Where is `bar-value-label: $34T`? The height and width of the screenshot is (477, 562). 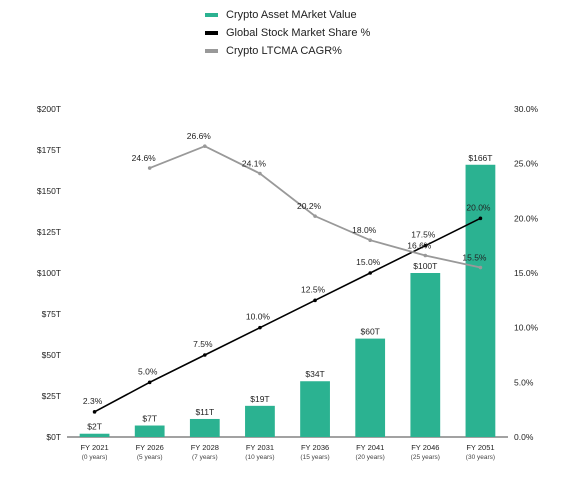
bar-value-label: $34T is located at coordinates (314, 374).